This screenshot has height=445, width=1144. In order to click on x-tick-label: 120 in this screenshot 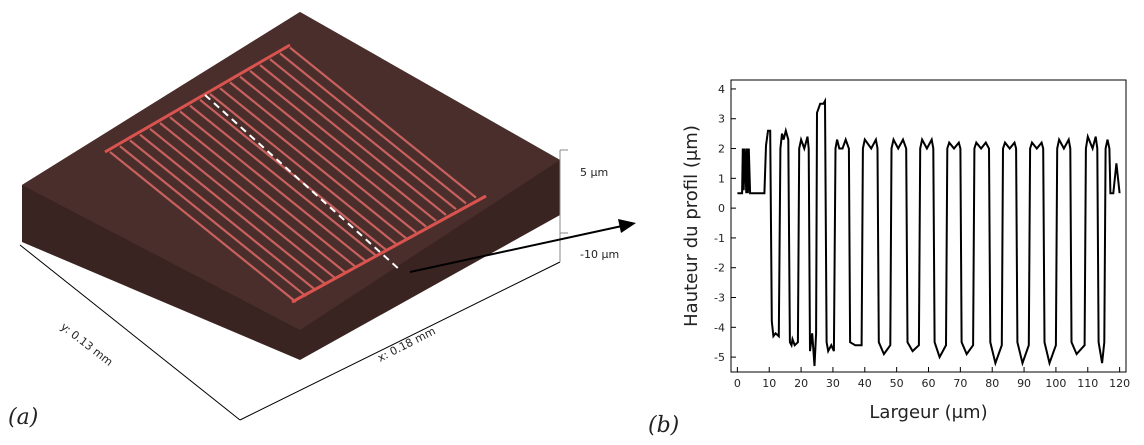, I will do `click(1119, 383)`.